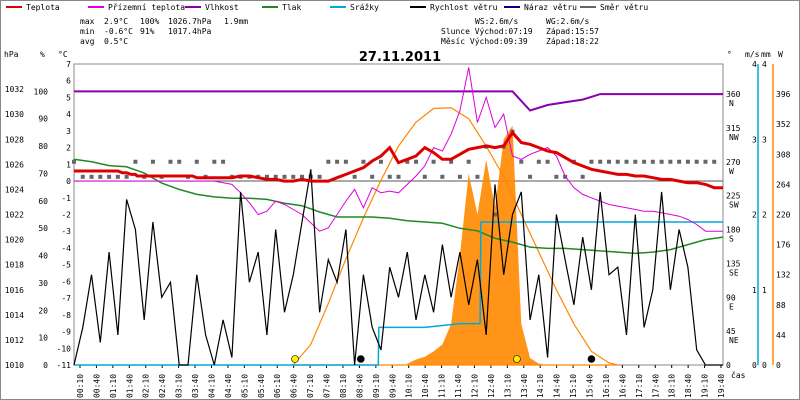 Image resolution: width=800 pixels, height=400 pixels. What do you see at coordinates (354, 7) in the screenshot?
I see `legend-item: Srážky` at bounding box center [354, 7].